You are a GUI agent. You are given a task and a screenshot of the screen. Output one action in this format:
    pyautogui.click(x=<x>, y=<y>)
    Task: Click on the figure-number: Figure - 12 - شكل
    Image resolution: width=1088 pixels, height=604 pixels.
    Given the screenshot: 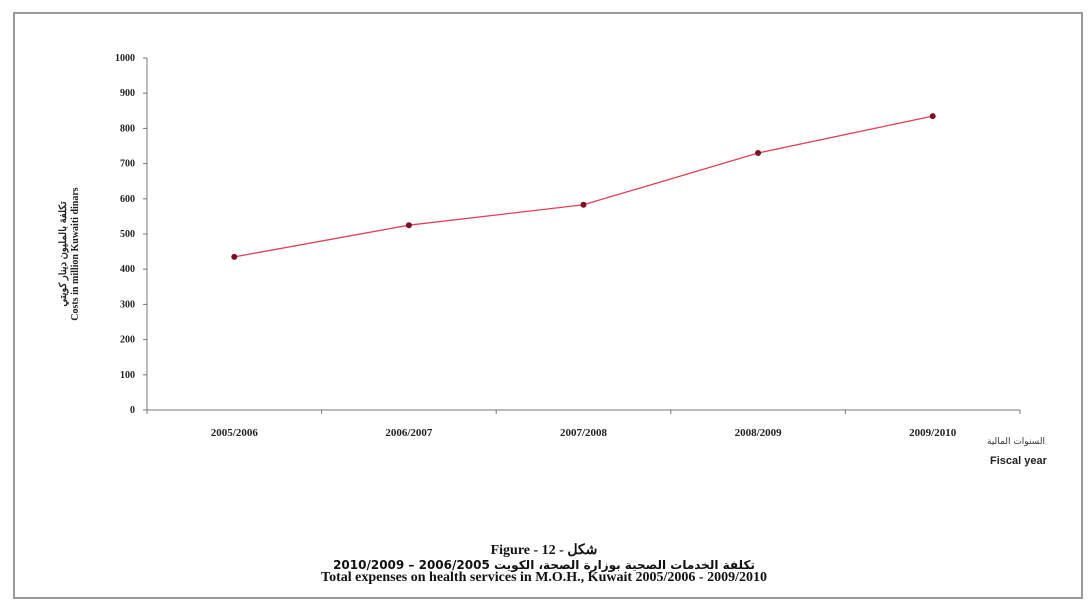 What is the action you would take?
    pyautogui.click(x=544, y=550)
    